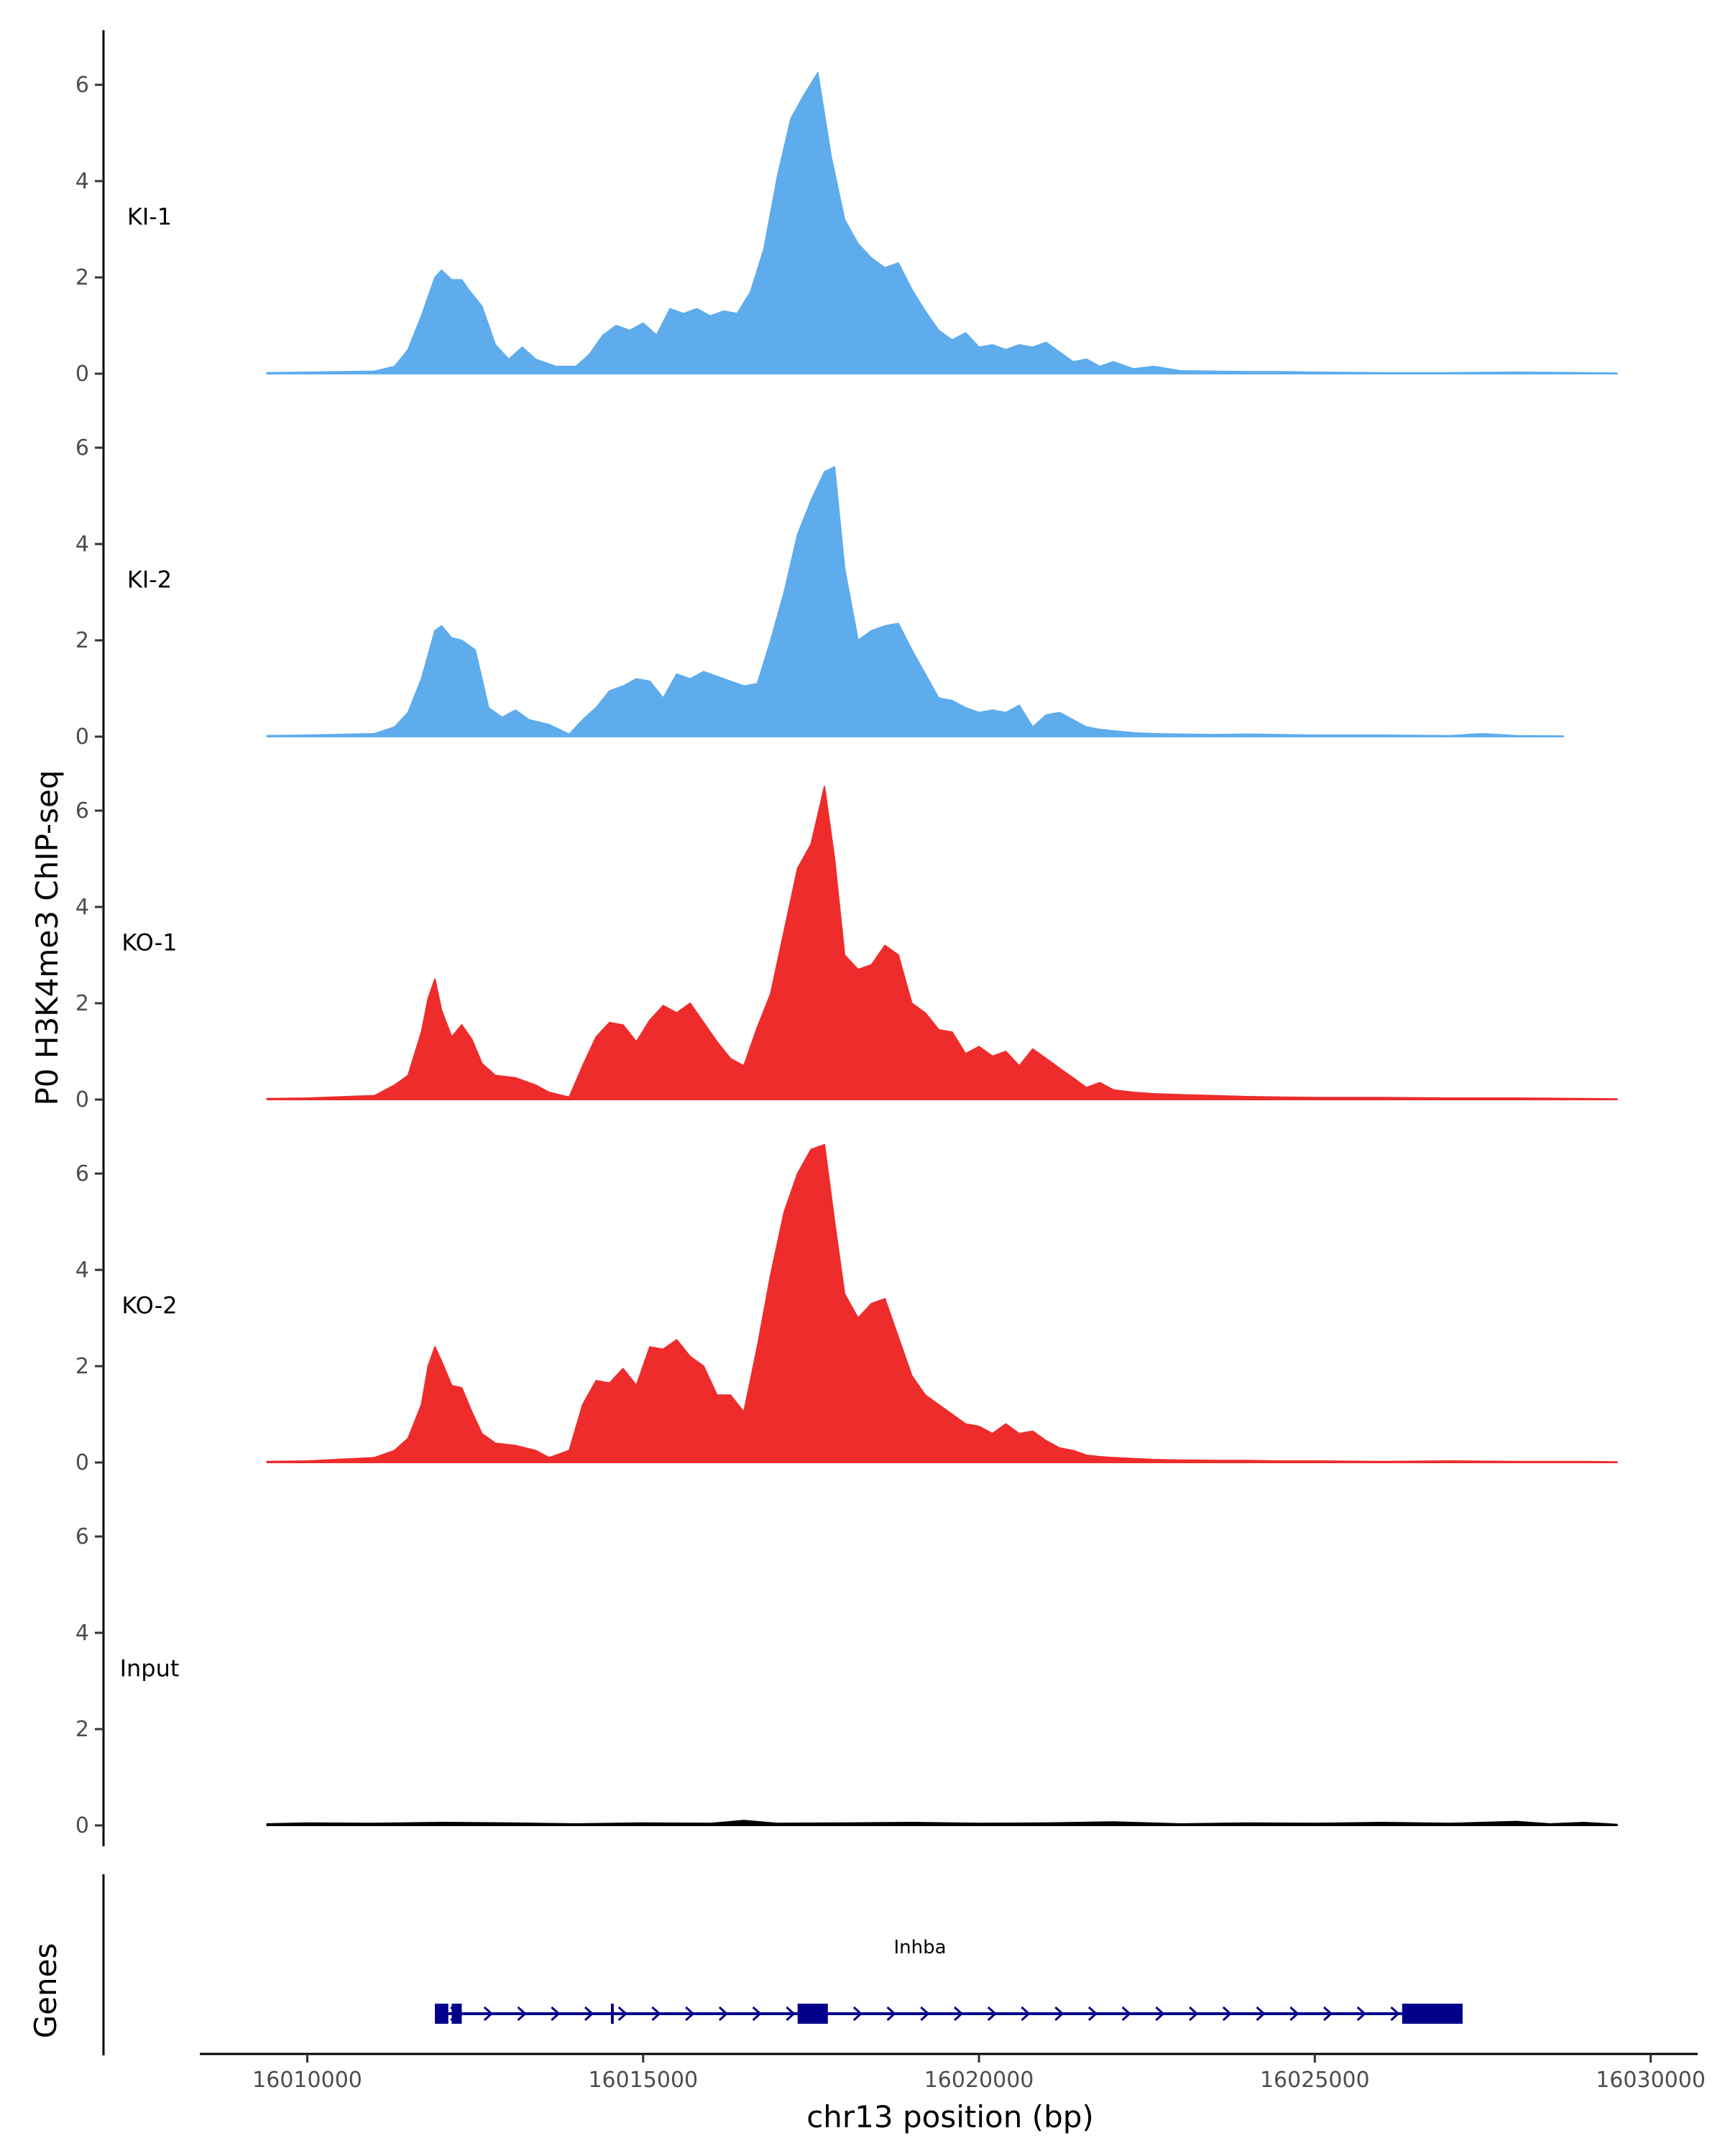  Describe the element at coordinates (1651, 2080) in the screenshot. I see `x-tick-label-16030000: 16030000` at that location.